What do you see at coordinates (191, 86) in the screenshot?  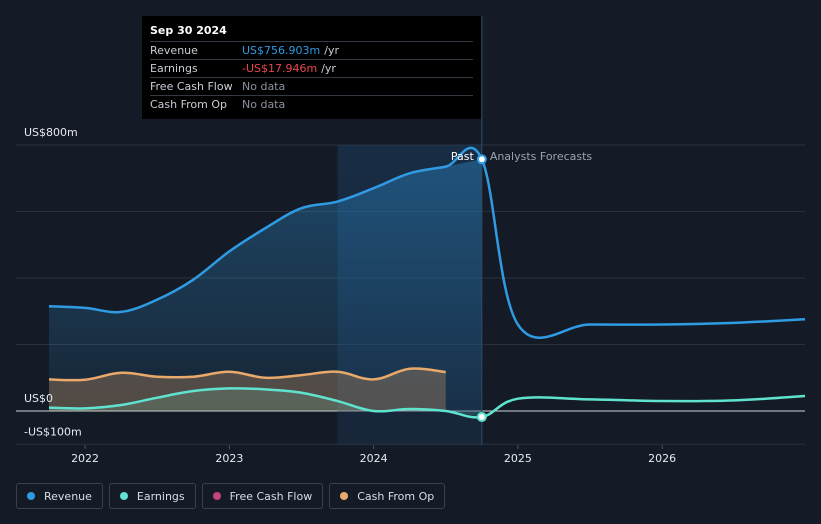 I see `tooltip-label: Free Cash Flow` at bounding box center [191, 86].